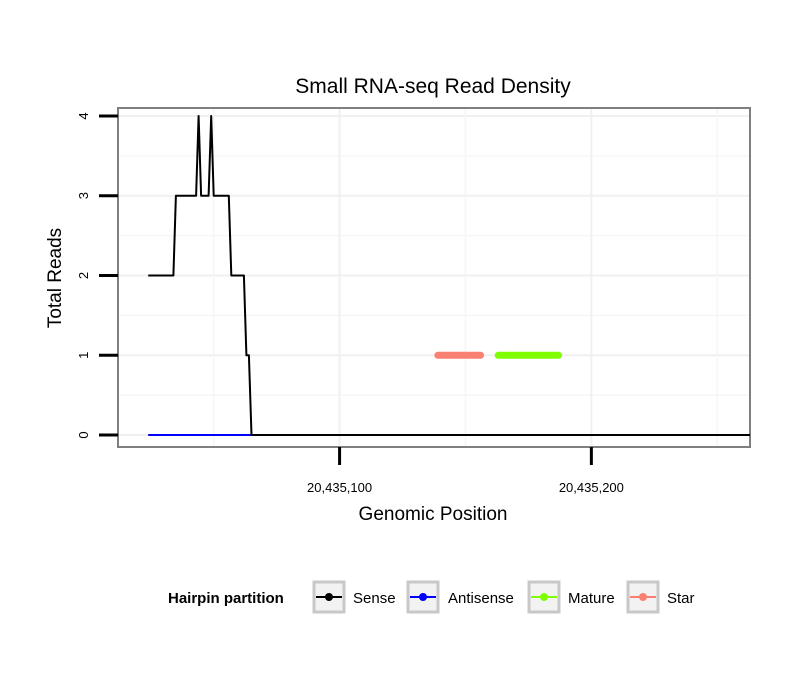 The width and height of the screenshot is (810, 690). What do you see at coordinates (591, 598) in the screenshot?
I see `legend-label: Mature` at bounding box center [591, 598].